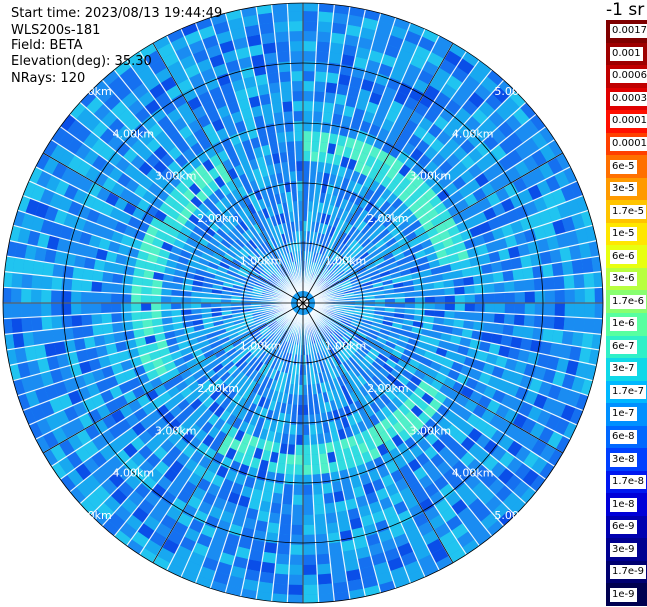 This screenshot has width=647, height=607. I want to click on colorbar-tick-label: 3e-8, so click(623, 459).